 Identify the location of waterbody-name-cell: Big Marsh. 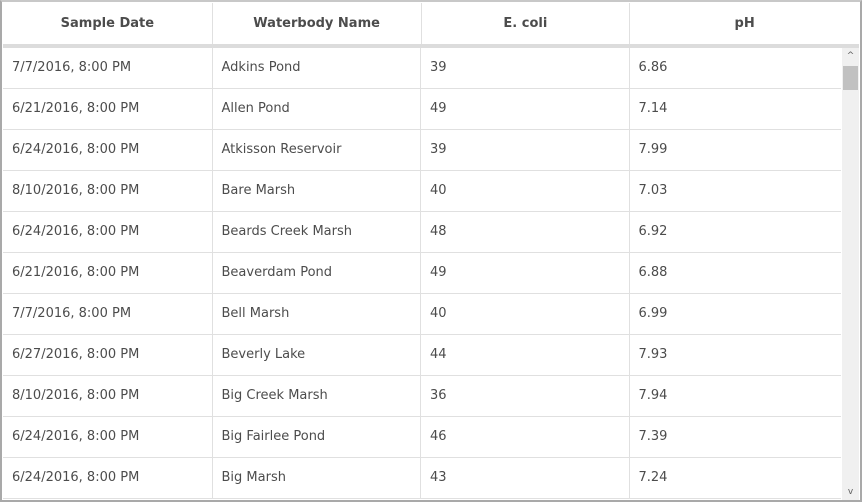
(317, 478).